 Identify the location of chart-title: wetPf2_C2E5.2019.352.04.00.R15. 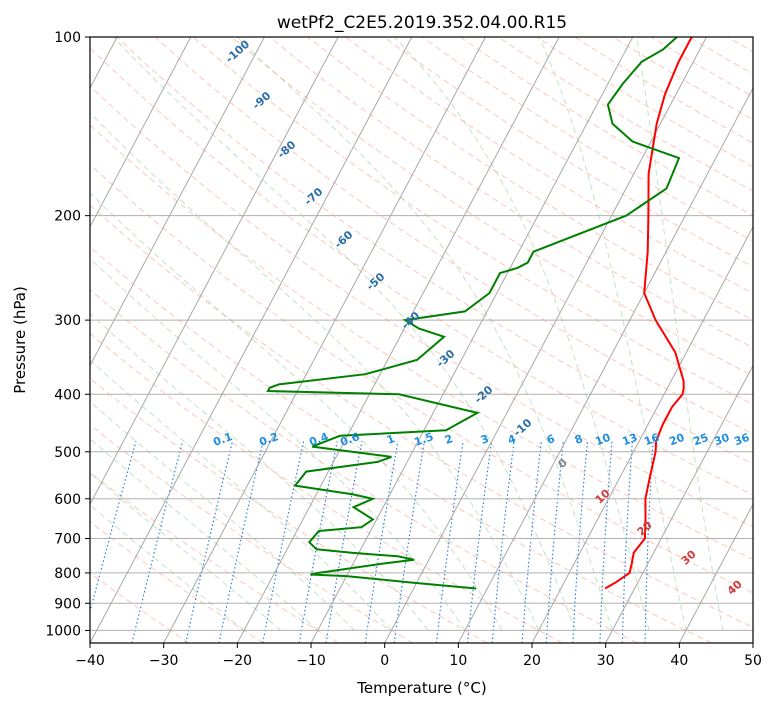
(422, 23).